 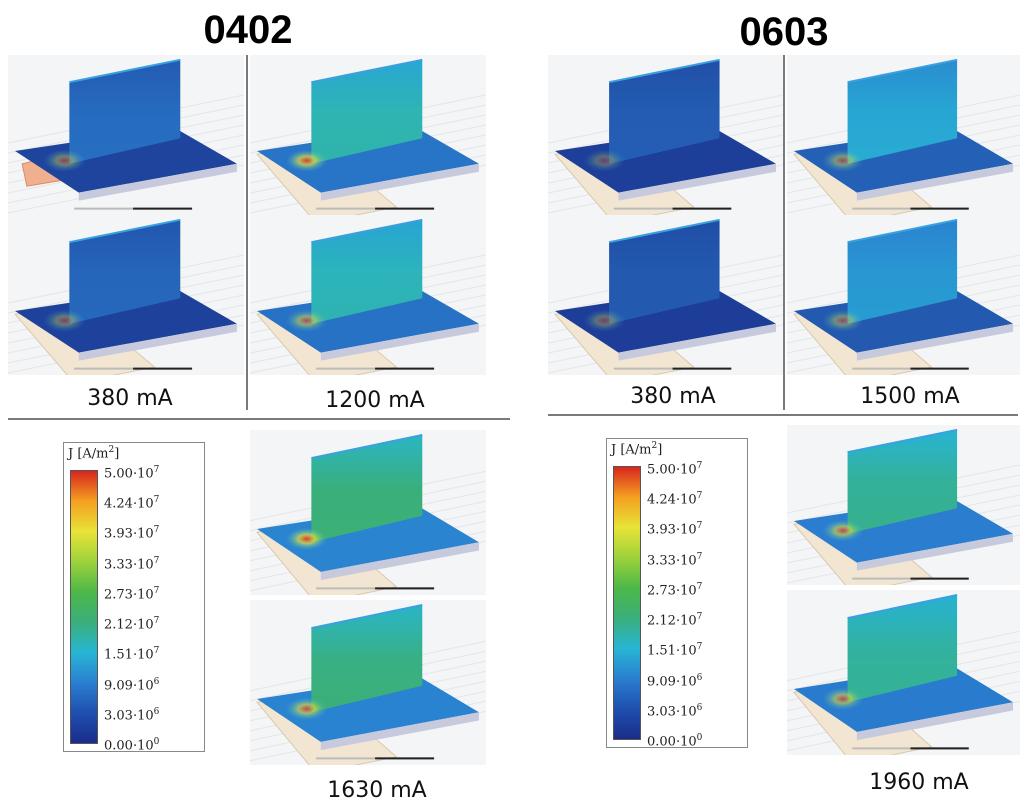 I want to click on sim-0402-1200ma-a, so click(x=368, y=135).